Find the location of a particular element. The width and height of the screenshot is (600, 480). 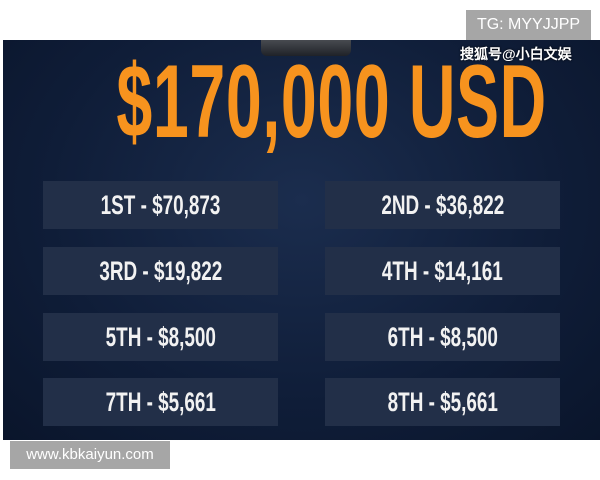

prize-box-8th: 8TH - $5,661 is located at coordinates (442, 402).